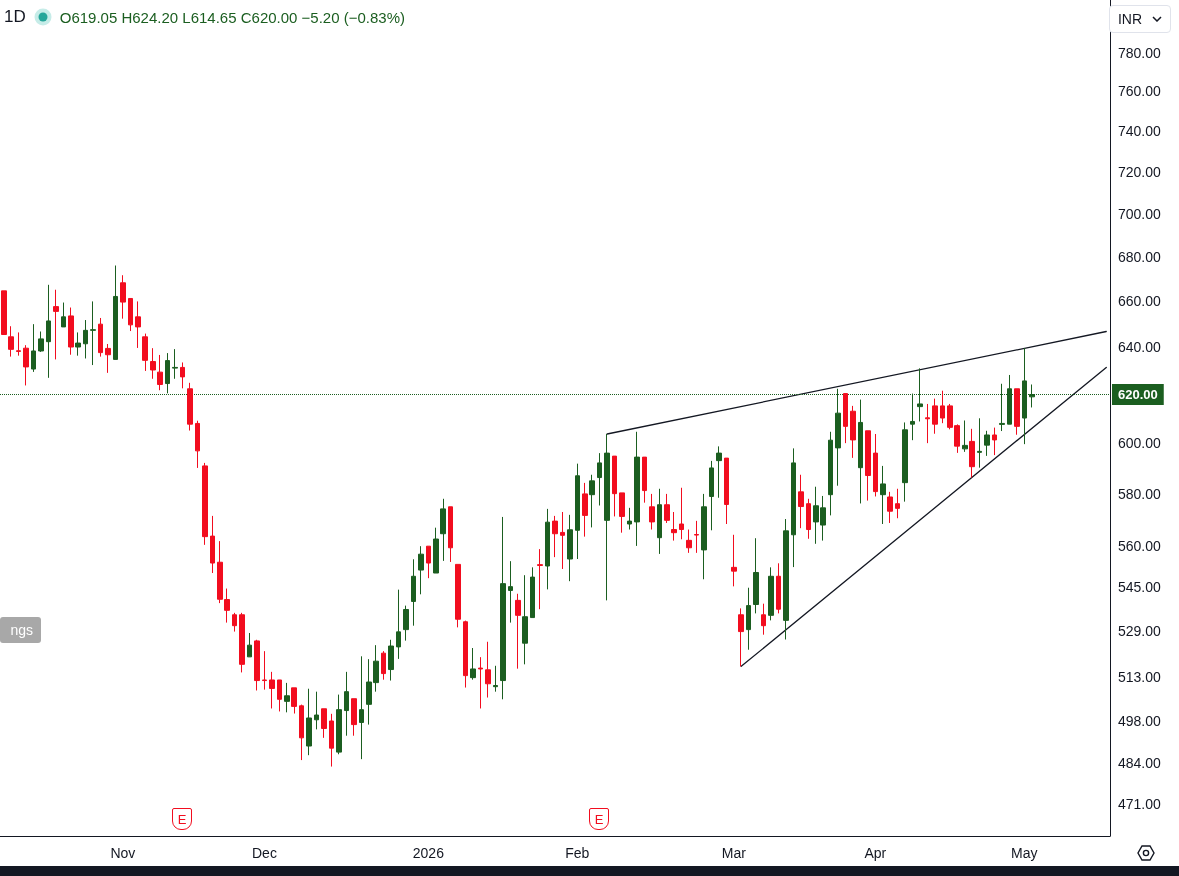  Describe the element at coordinates (182, 819) in the screenshot. I see `annotation: E` at that location.